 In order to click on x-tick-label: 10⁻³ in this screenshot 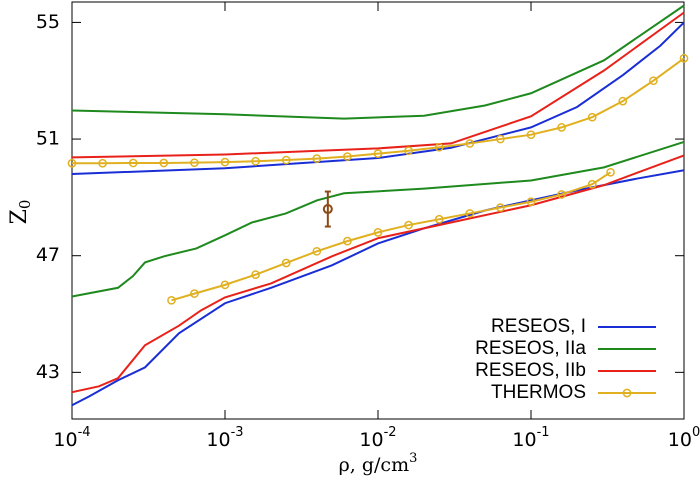, I will do `click(224, 438)`.